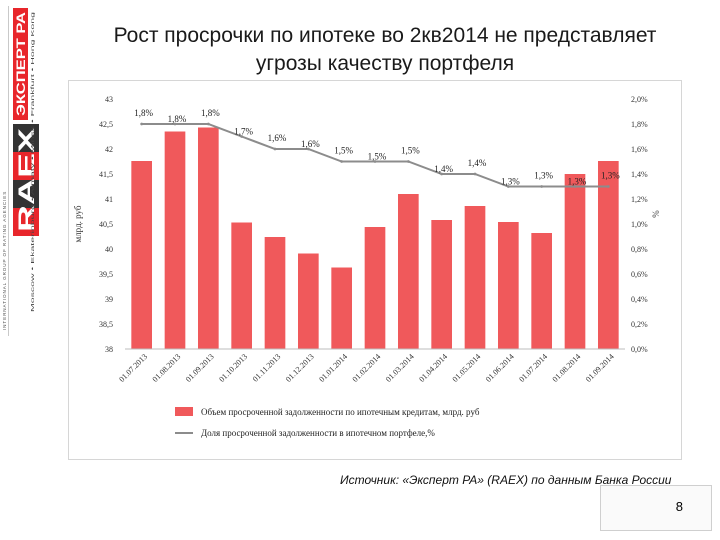 The width and height of the screenshot is (720, 540). Describe the element at coordinates (639, 124) in the screenshot. I see `right-tick-label: 1,8%` at that location.